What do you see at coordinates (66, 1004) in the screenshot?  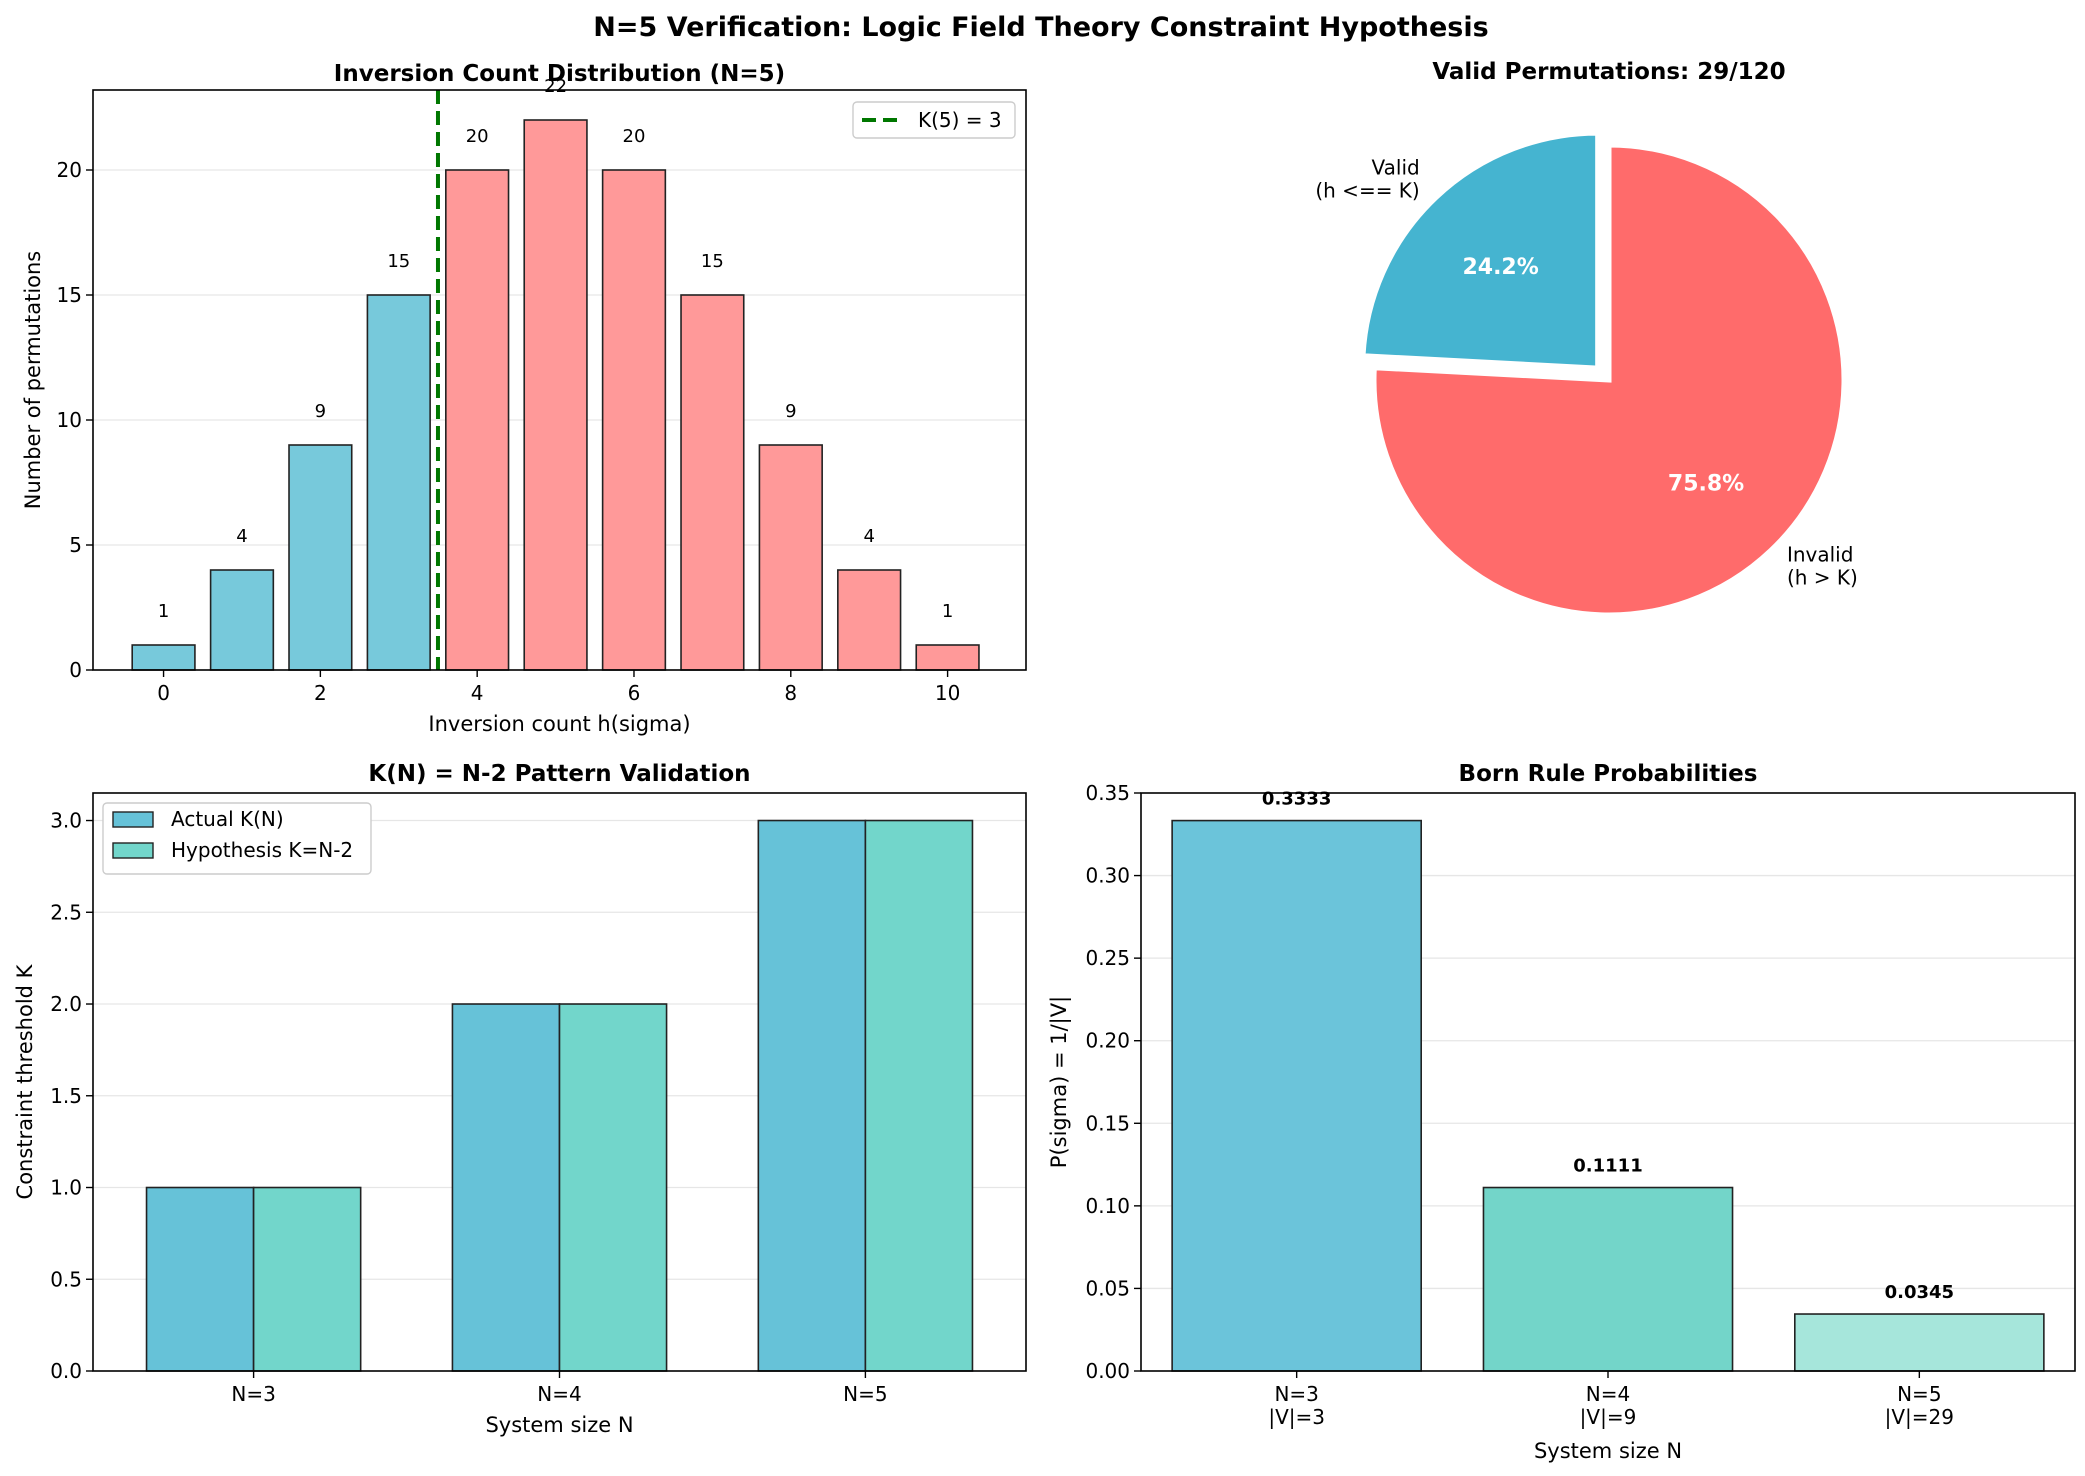 I see `k-y-tick-label: 2.0` at bounding box center [66, 1004].